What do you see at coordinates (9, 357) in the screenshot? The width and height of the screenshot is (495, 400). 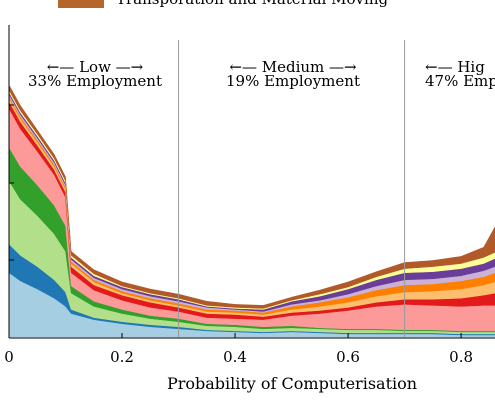 I see `x-tick-label-0: 0` at bounding box center [9, 357].